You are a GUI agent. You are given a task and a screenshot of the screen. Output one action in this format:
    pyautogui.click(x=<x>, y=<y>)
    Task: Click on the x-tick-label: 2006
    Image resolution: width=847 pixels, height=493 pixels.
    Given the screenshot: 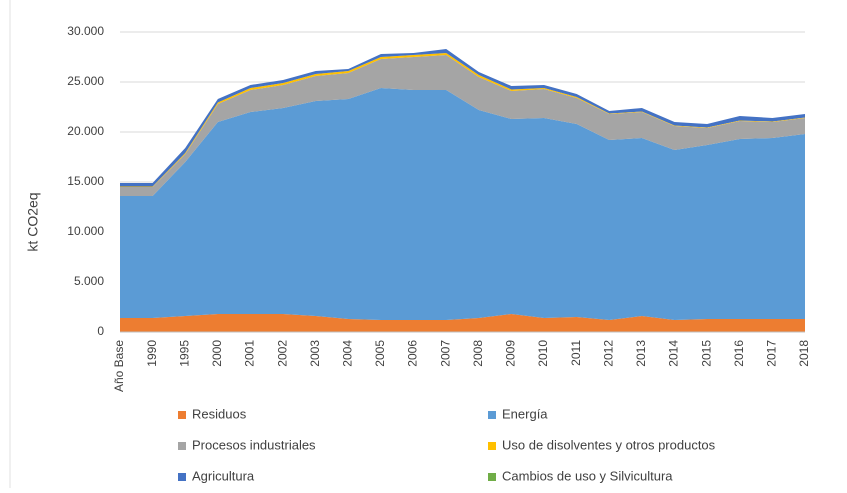 What is the action you would take?
    pyautogui.click(x=413, y=353)
    